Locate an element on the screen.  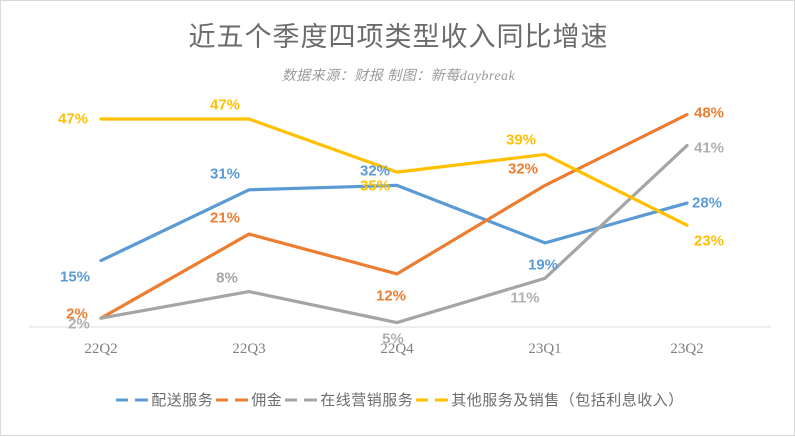
x-axis-tick-2: 22Q4 is located at coordinates (397, 349).